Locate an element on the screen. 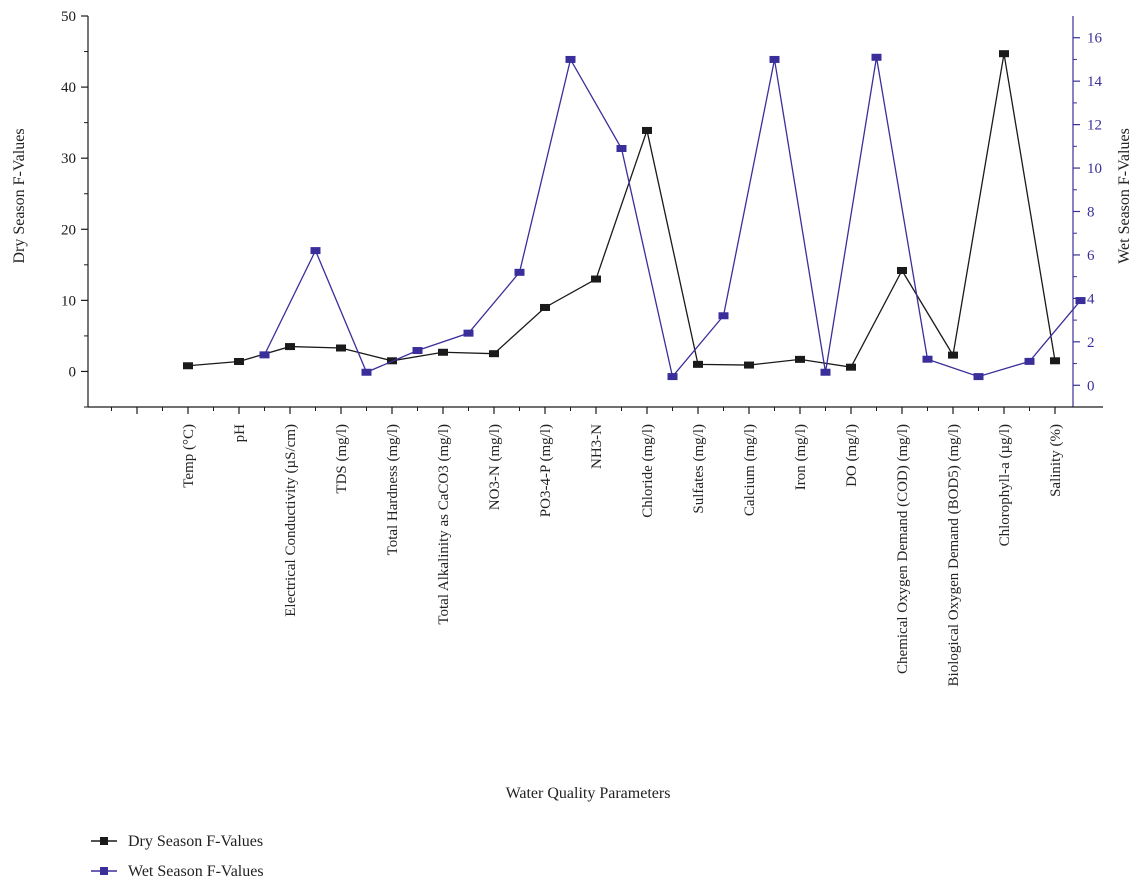 The image size is (1140, 885). category-label: Calcium (mg/l) is located at coordinates (750, 470).